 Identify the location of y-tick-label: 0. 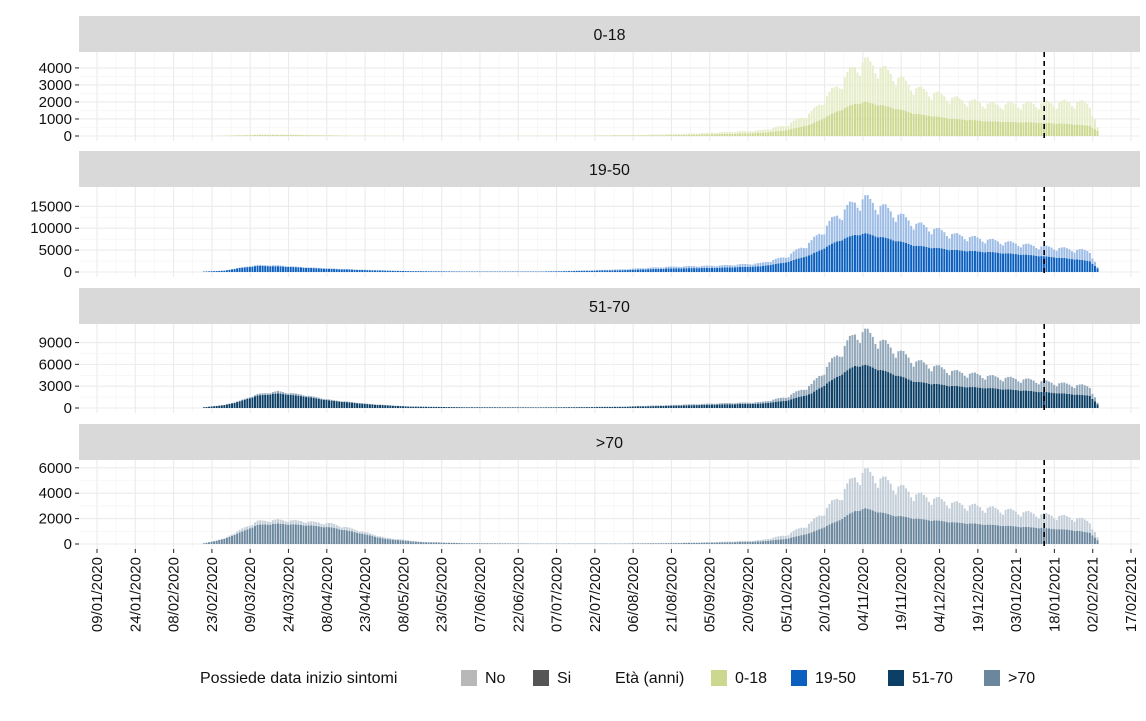
(68, 408).